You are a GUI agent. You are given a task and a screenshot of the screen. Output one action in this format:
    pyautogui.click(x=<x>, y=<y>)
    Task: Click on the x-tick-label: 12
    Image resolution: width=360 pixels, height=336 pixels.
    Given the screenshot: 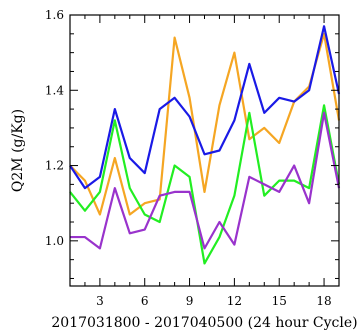 What is the action you would take?
    pyautogui.click(x=234, y=301)
    